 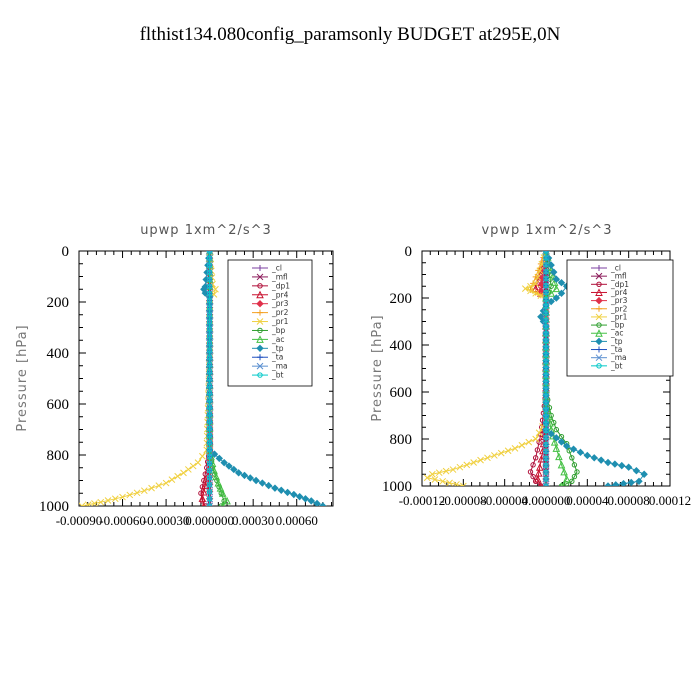 I want to click on x-tick-label: -0.00012, so click(x=422, y=500).